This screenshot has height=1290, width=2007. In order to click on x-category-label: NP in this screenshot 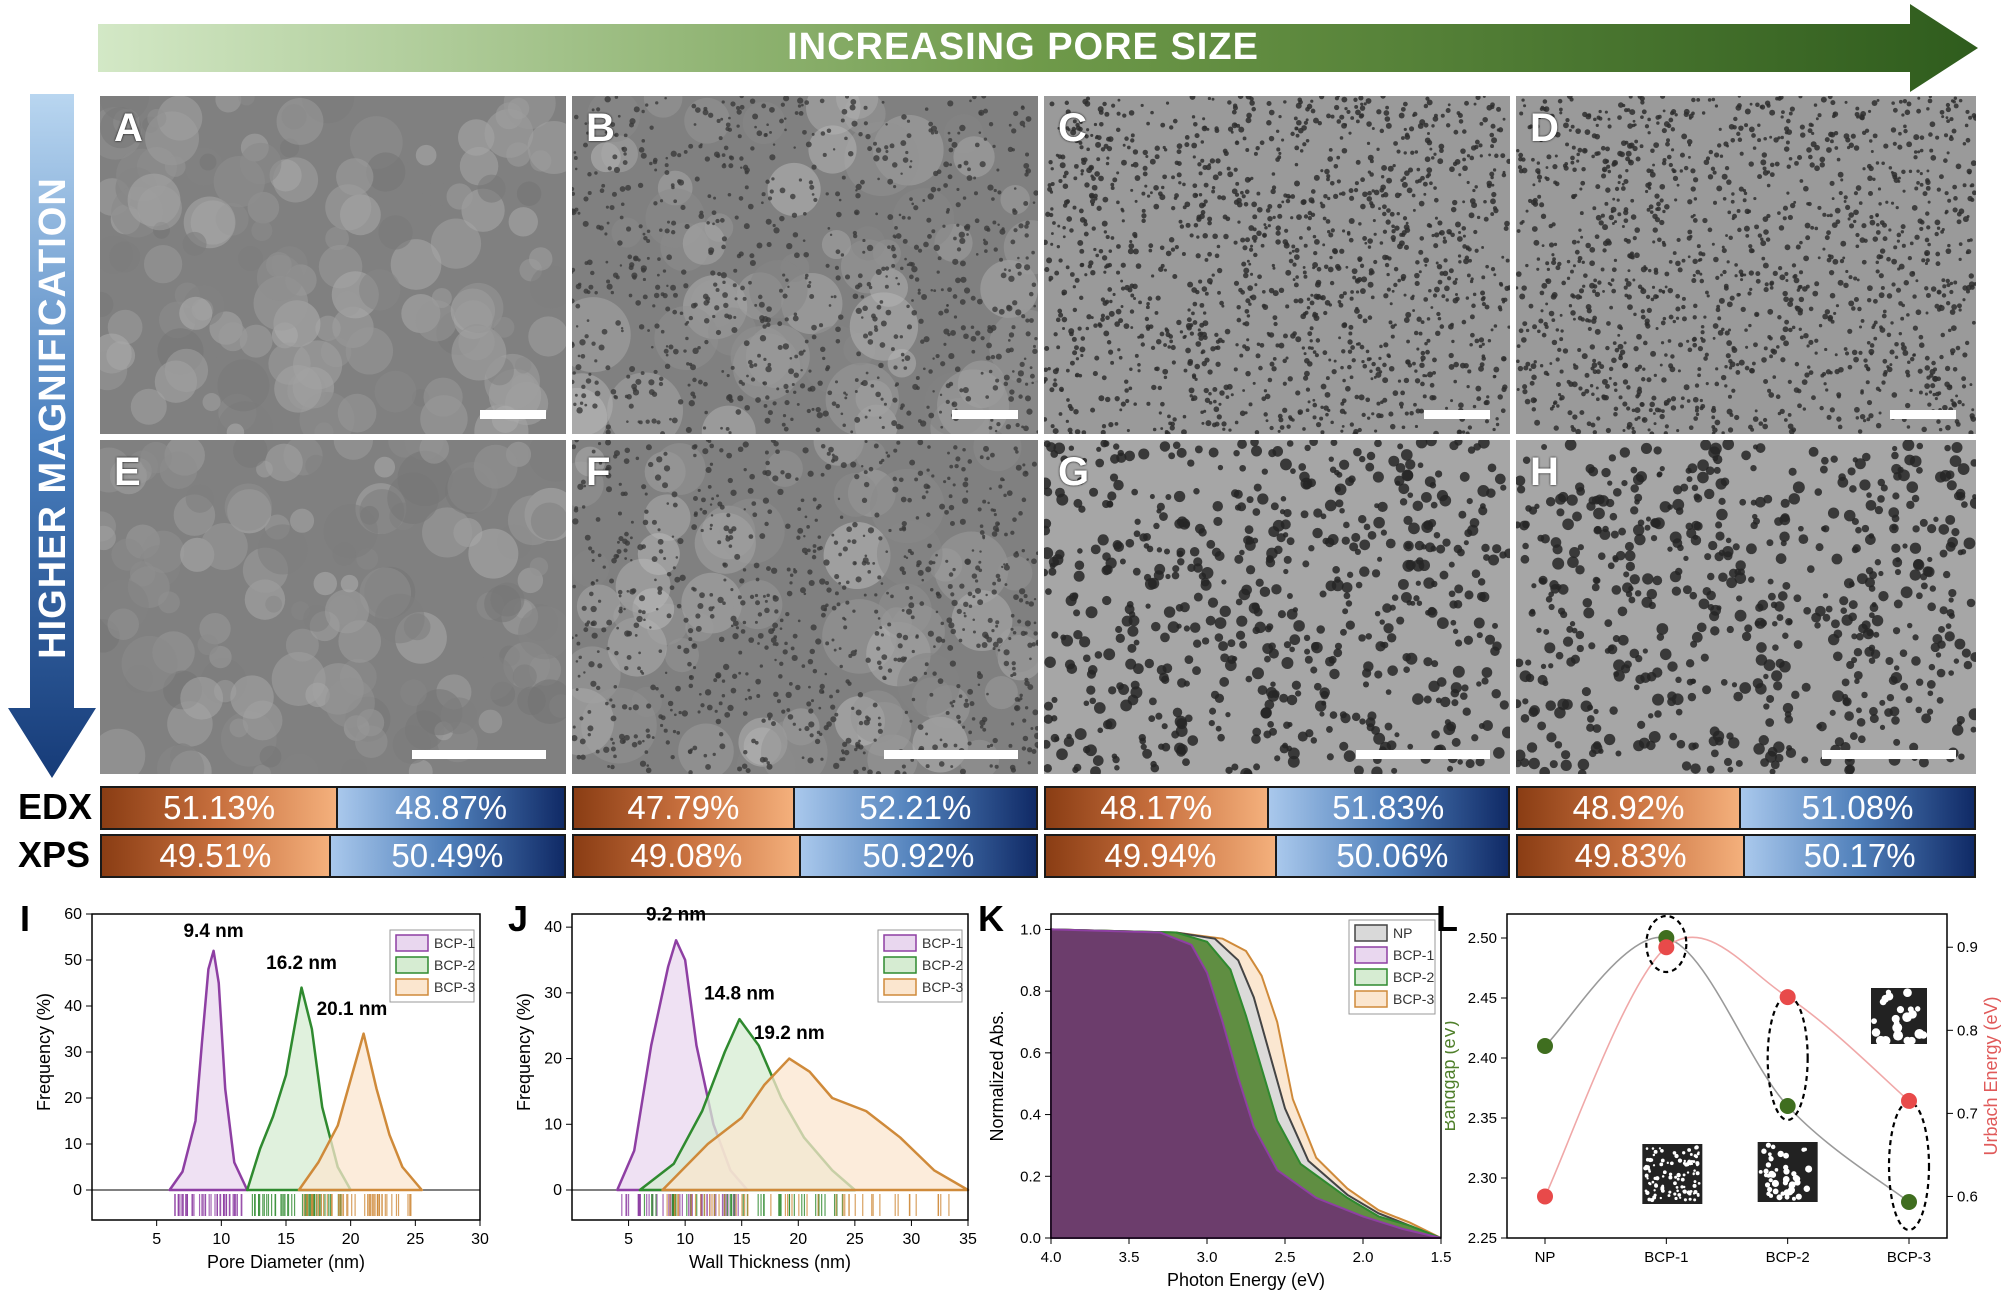, I will do `click(1545, 1257)`.